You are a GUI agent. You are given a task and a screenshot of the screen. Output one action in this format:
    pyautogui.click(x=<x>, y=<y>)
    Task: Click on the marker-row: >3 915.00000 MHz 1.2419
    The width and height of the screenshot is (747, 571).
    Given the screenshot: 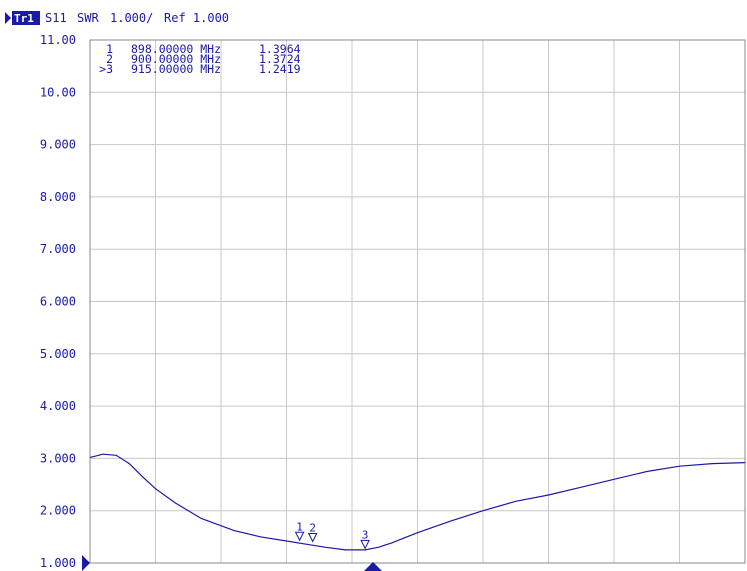 What is the action you would take?
    pyautogui.click(x=199, y=69)
    